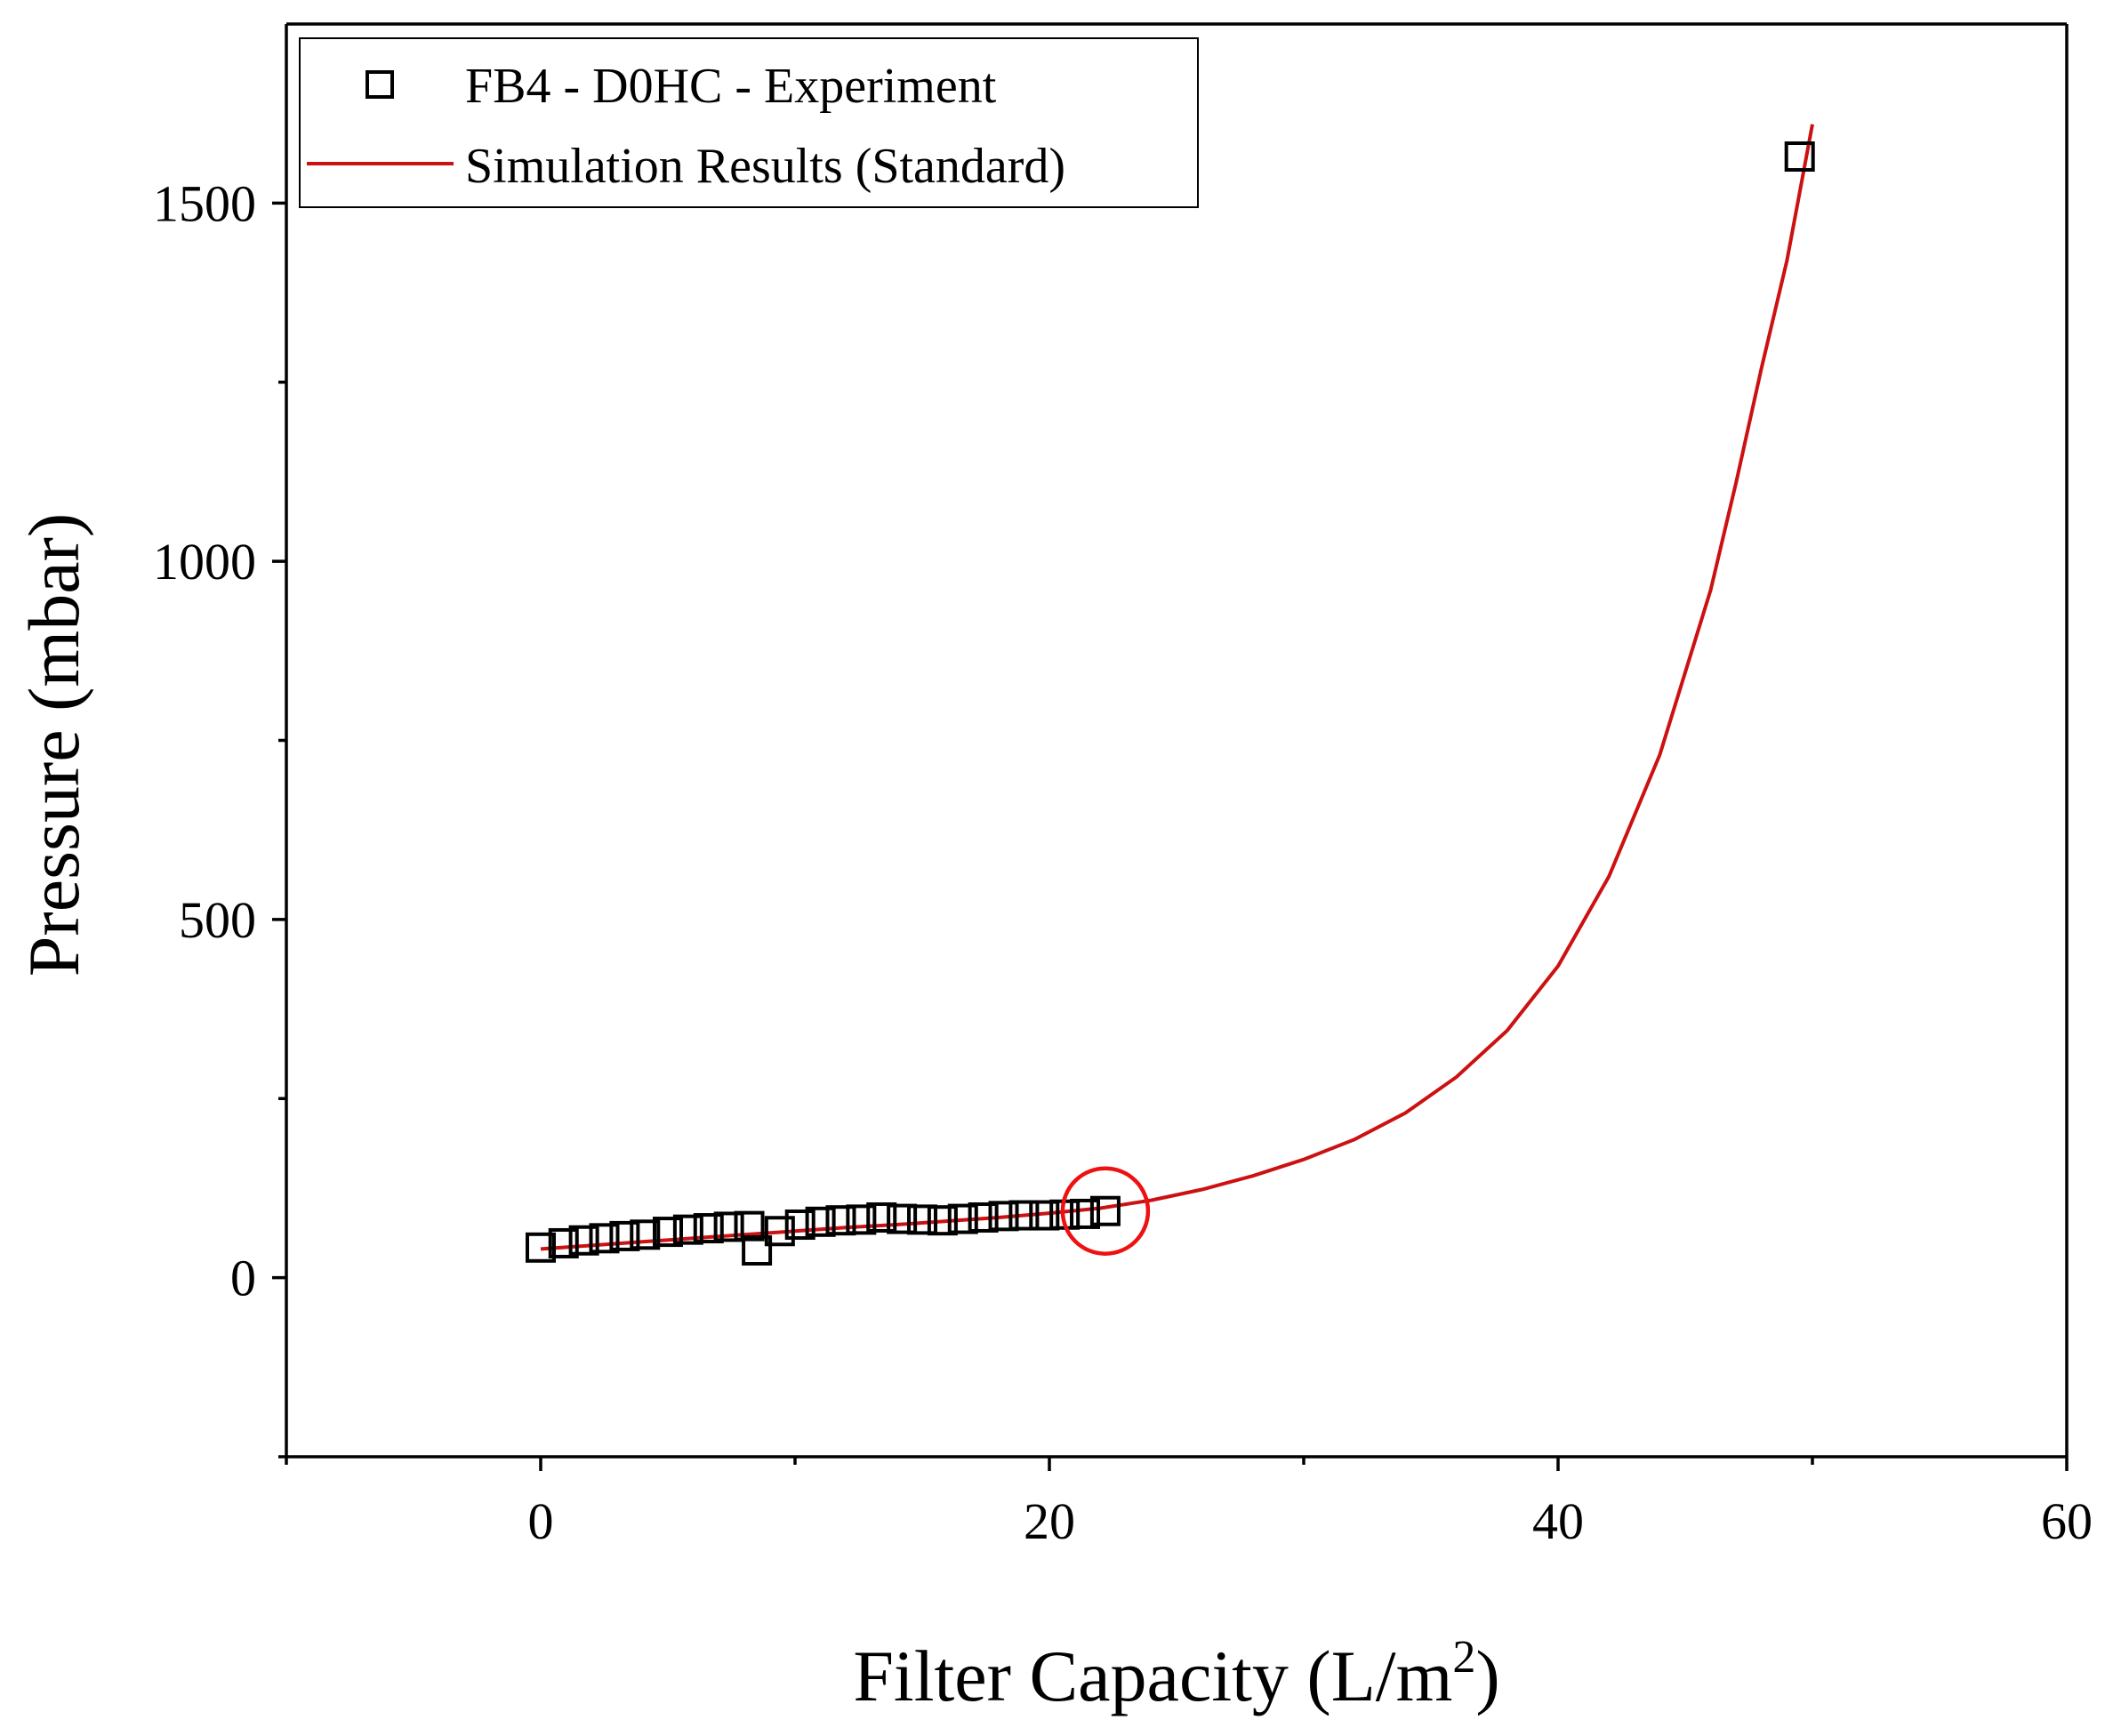  What do you see at coordinates (217, 920) in the screenshot?
I see `y-tick-label: 500` at bounding box center [217, 920].